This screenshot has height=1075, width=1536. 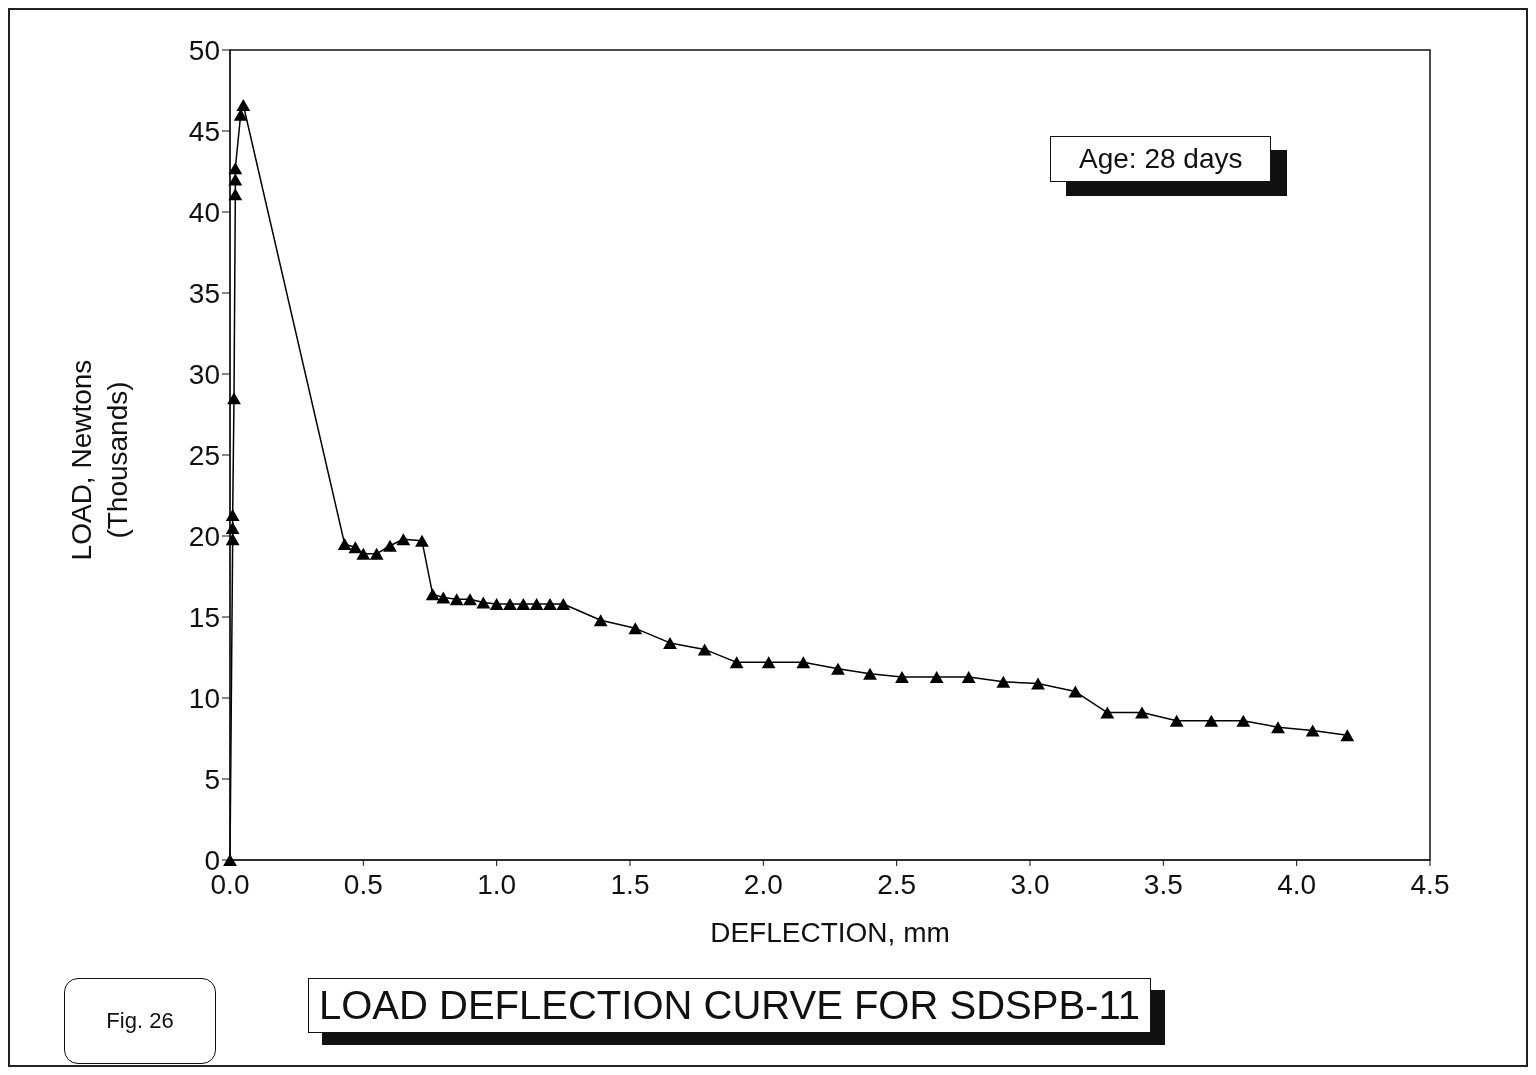 I want to click on y-tick-label: 25, so click(x=204, y=455).